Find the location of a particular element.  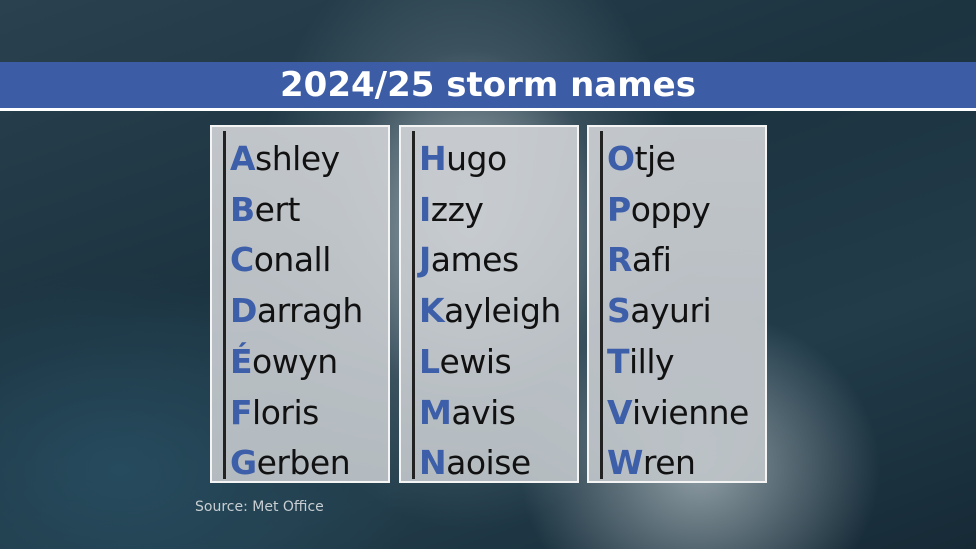

name-rest: ames is located at coordinates (474, 260).